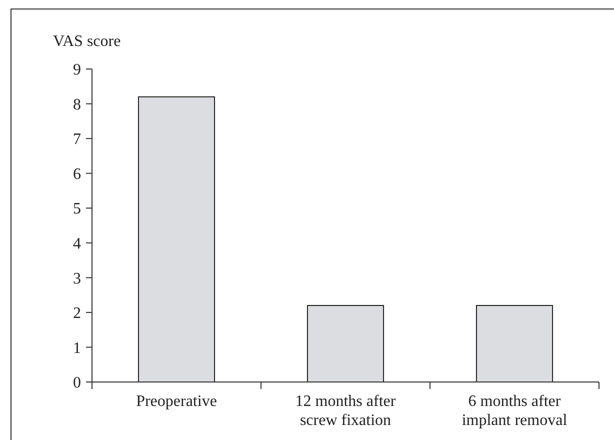 This screenshot has height=440, width=614. I want to click on y-tick-label: 3, so click(77, 279).